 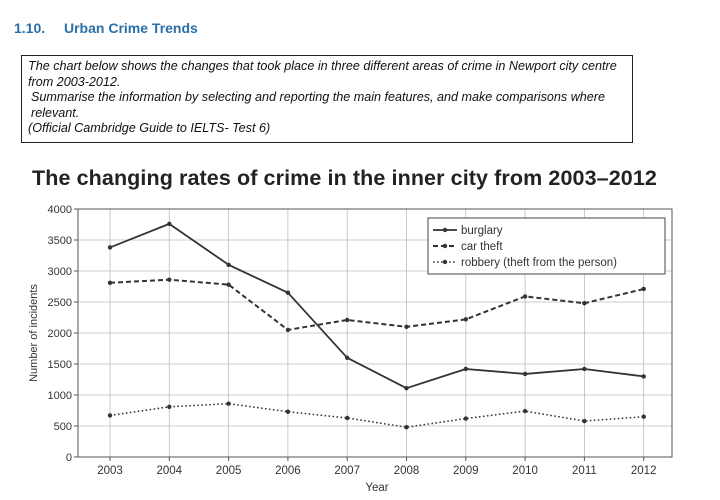 I want to click on x-tick-label: 2011, so click(x=584, y=471).